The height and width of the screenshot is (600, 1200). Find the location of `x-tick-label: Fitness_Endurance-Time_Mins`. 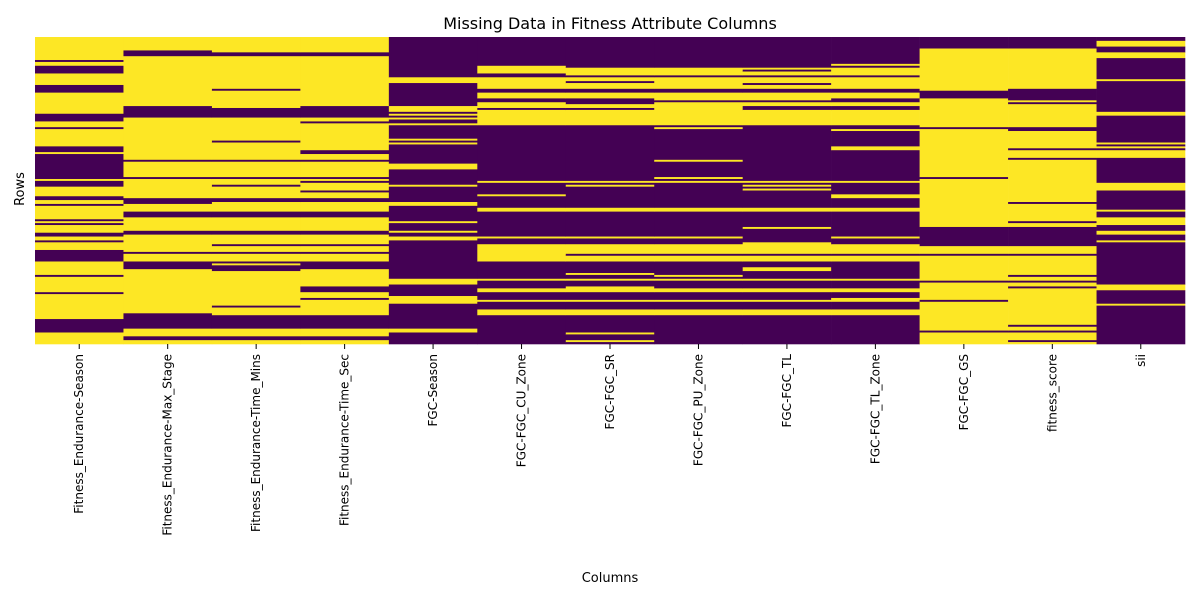

x-tick-label: Fitness_Endurance-Time_Mins is located at coordinates (256, 443).